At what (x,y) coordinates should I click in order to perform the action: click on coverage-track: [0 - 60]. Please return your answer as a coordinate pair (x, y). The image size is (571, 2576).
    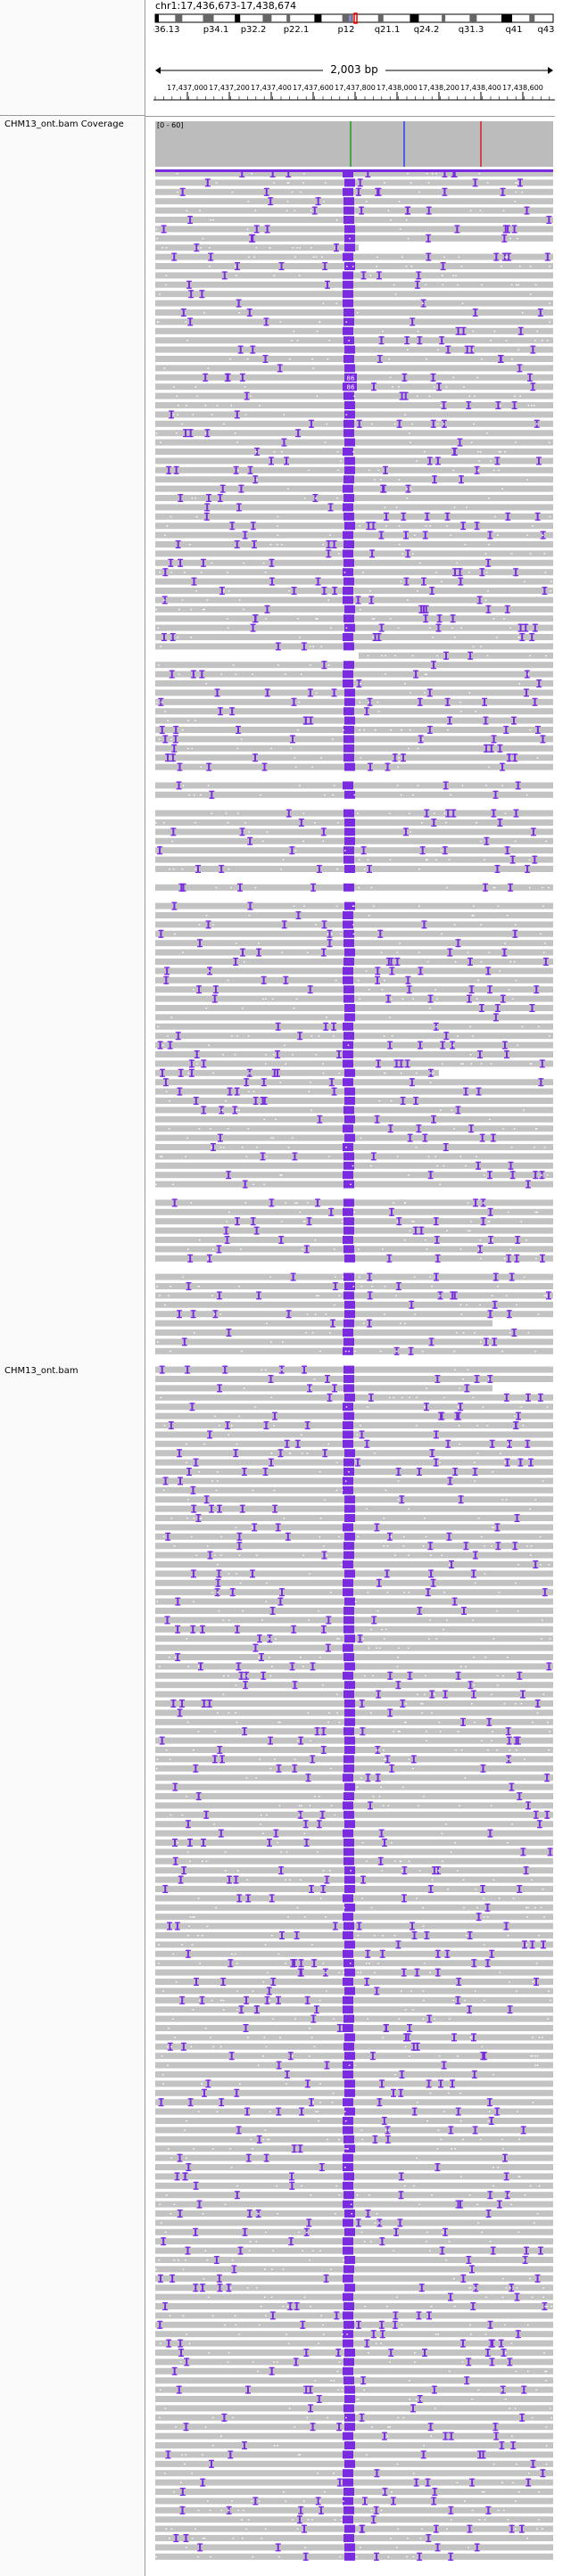
    Looking at the image, I should click on (354, 143).